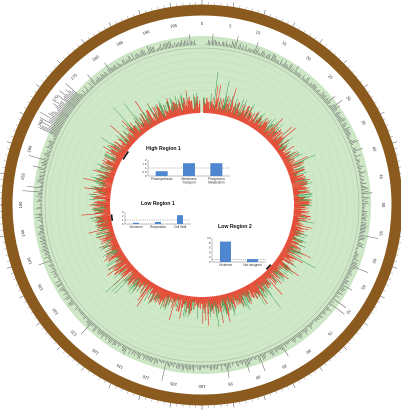  I want to click on inset-tick-label: 2, so click(210, 257).